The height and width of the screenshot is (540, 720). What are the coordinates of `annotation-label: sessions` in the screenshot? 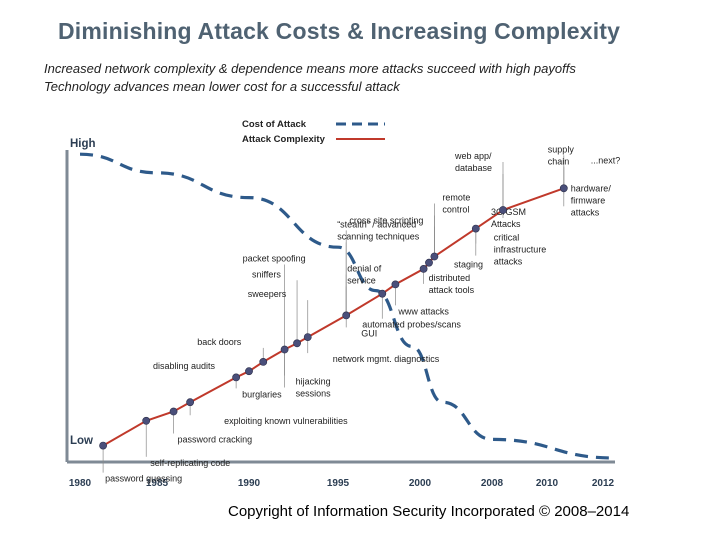 It's located at (314, 394).